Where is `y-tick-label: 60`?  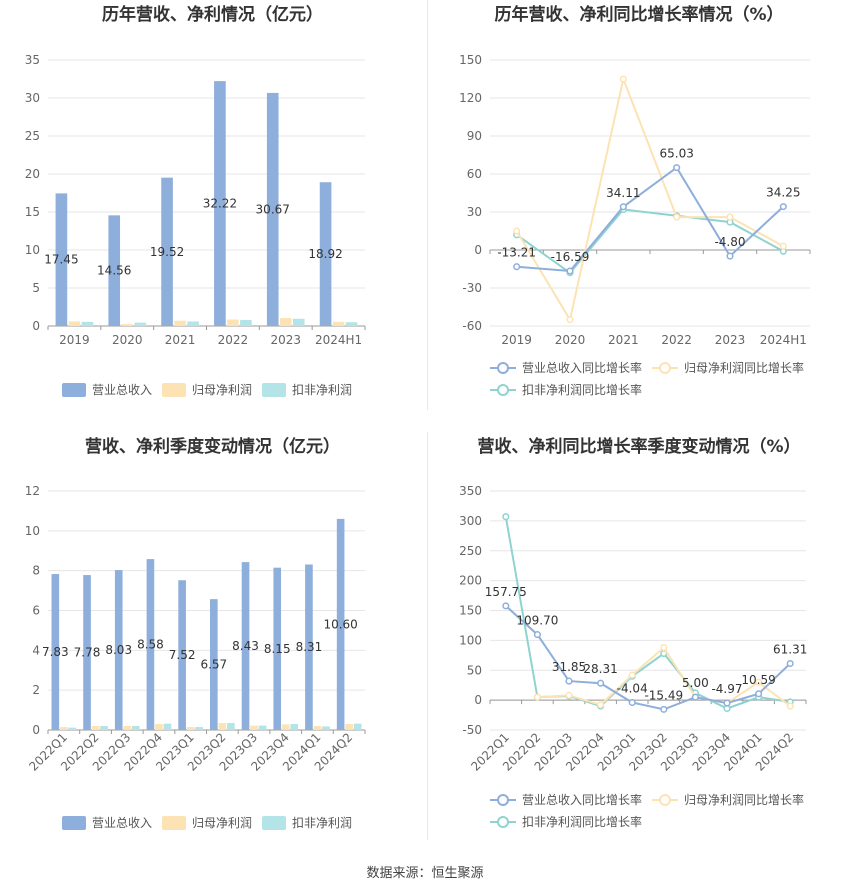
y-tick-label: 60 is located at coordinates (474, 174).